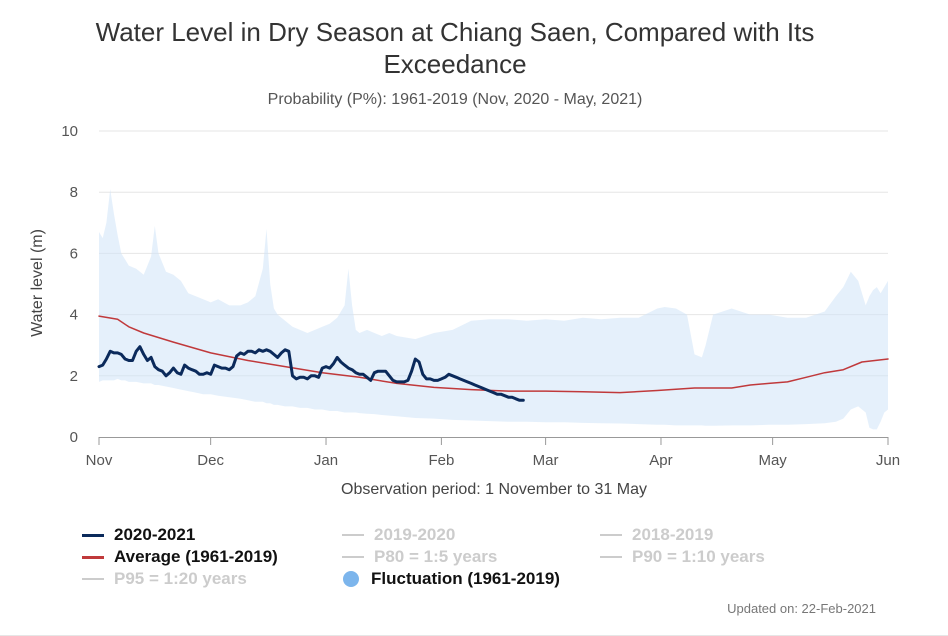  What do you see at coordinates (37, 283) in the screenshot?
I see `y-axis-title: Water level (m)` at bounding box center [37, 283].